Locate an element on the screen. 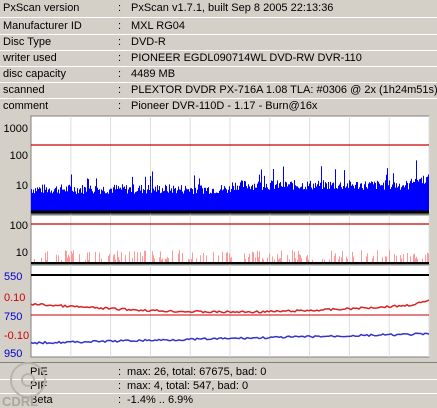  info-label: writer used is located at coordinates (30, 58).